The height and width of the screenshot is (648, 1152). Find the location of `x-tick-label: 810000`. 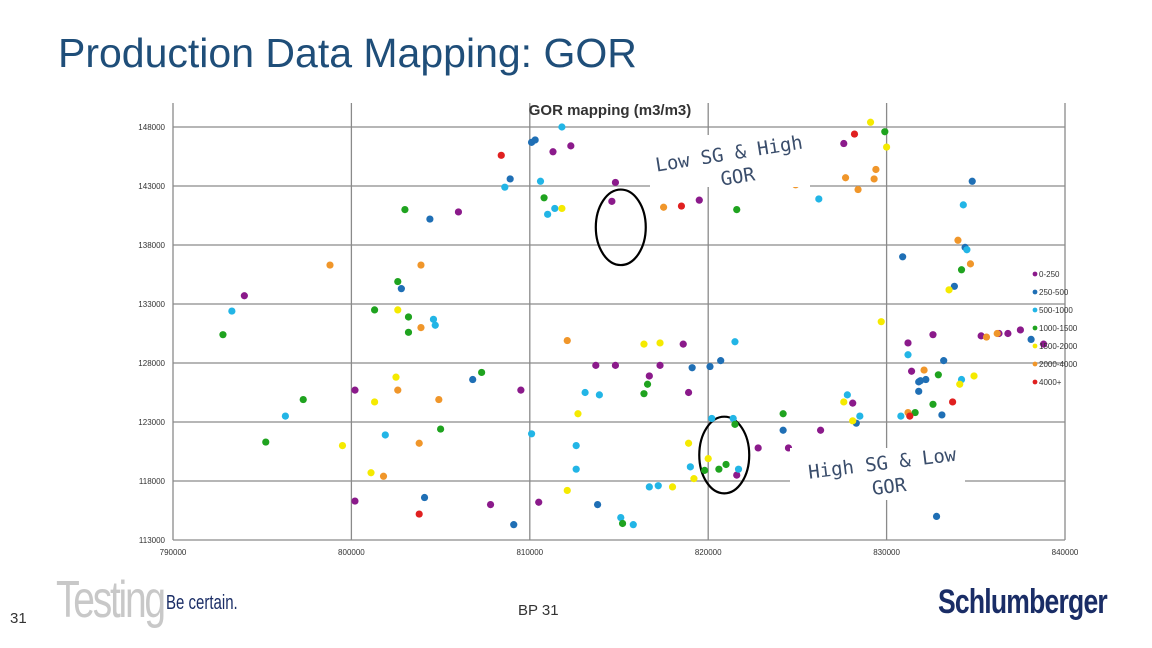

x-tick-label: 810000 is located at coordinates (529, 552).